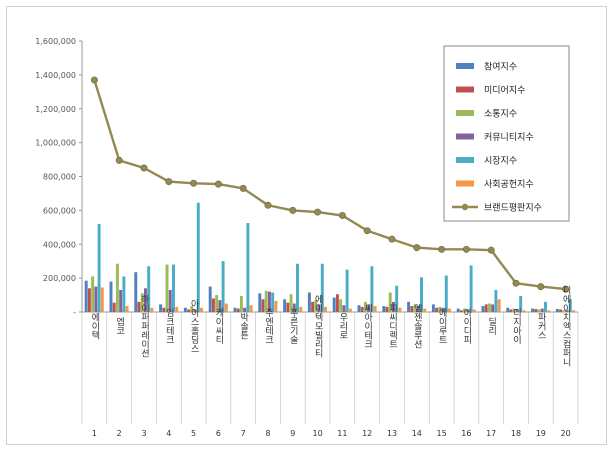 The width and height of the screenshot is (615, 453). What do you see at coordinates (94, 326) in the screenshot?
I see `category-label: 에이텍` at bounding box center [94, 326].